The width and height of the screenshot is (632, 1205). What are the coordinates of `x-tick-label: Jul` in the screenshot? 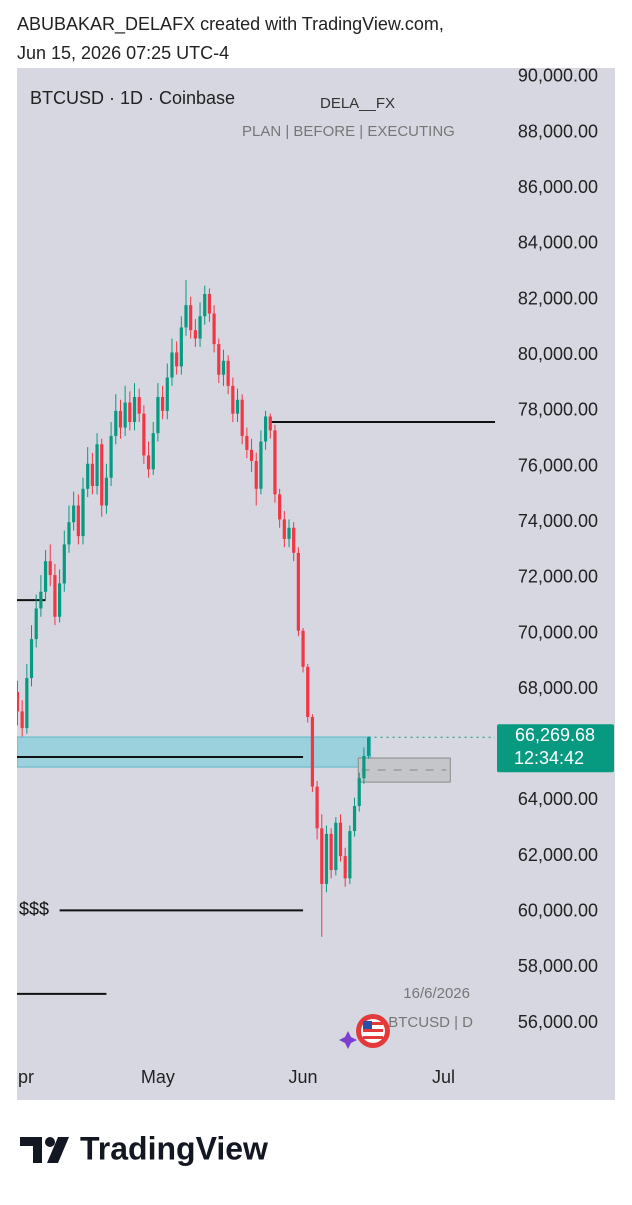 It's located at (443, 1077).